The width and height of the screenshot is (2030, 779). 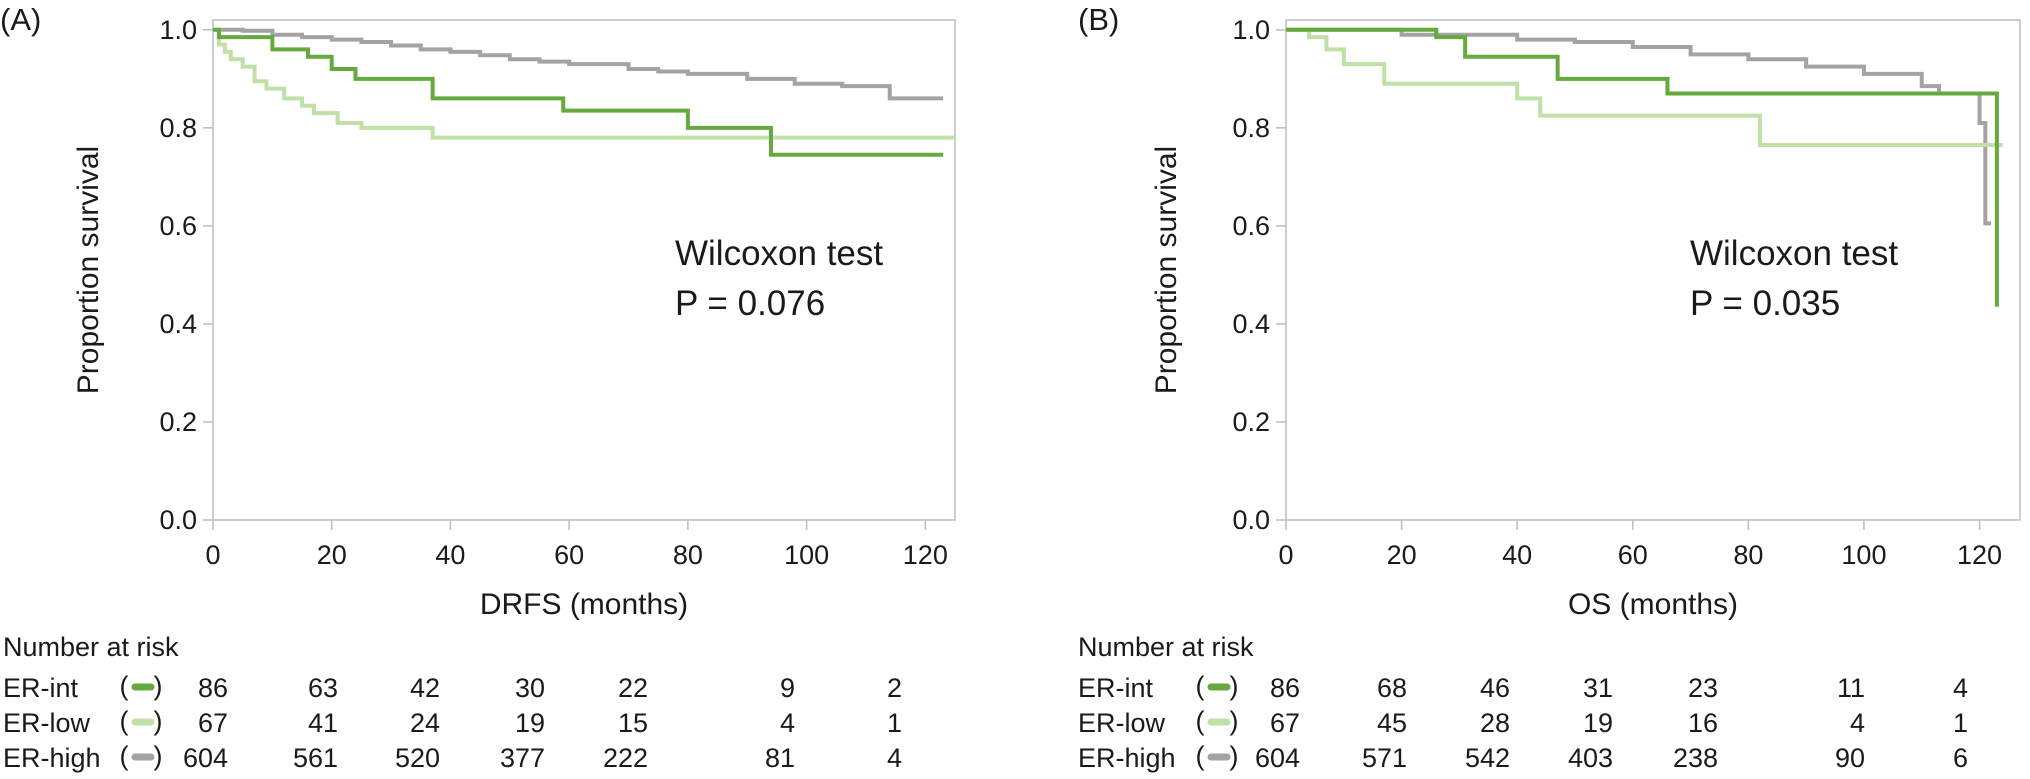 What do you see at coordinates (1653, 604) in the screenshot?
I see `x-axis-label: OS (months)` at bounding box center [1653, 604].